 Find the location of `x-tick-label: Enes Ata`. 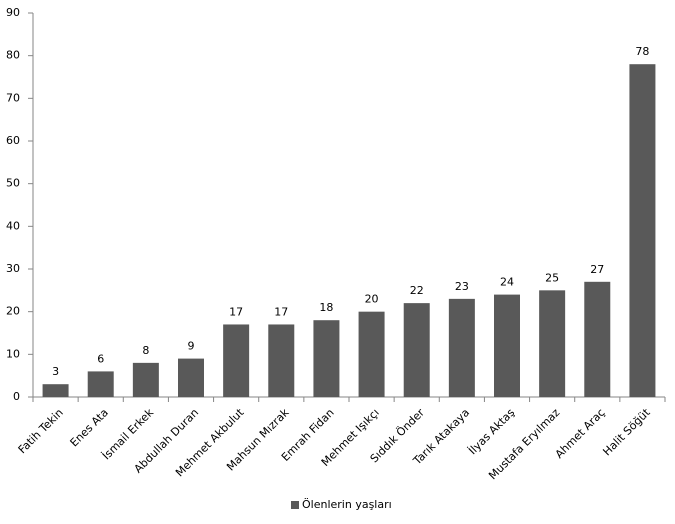

x-tick-label: Enes Ata is located at coordinates (89, 427).